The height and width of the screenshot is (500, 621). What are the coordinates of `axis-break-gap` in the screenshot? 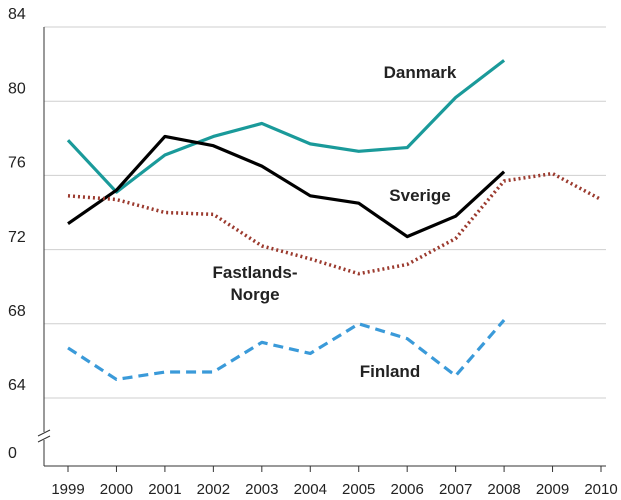 It's located at (44, 436).